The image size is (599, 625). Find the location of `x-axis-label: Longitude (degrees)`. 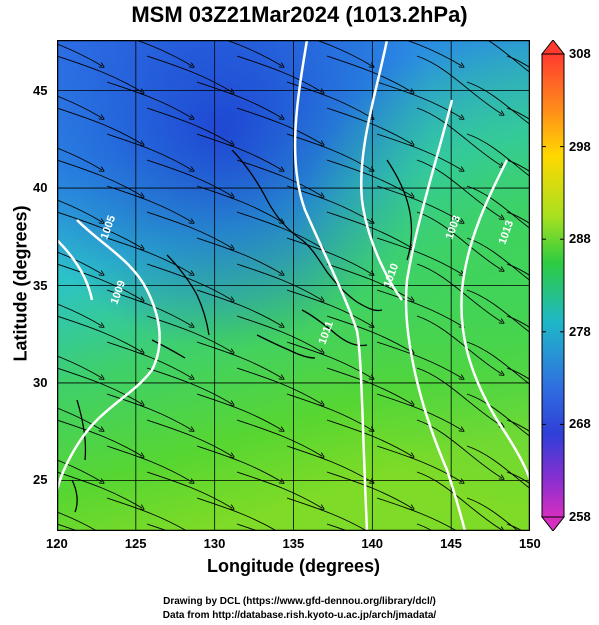

x-axis-label: Longitude (degrees) is located at coordinates (293, 566).